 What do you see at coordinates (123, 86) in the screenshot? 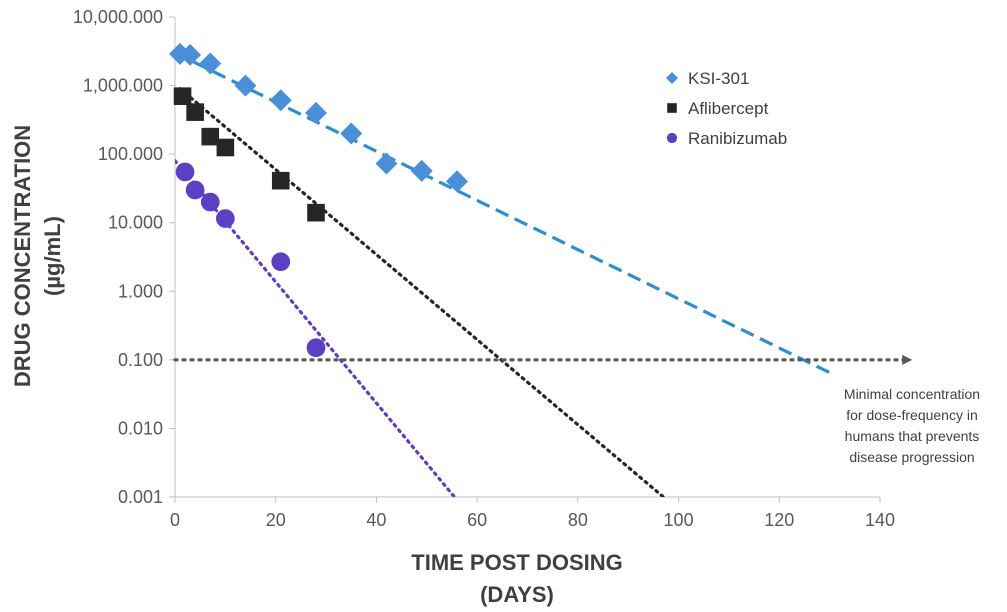
I see `y-tick-label: 1,000.000` at bounding box center [123, 86].